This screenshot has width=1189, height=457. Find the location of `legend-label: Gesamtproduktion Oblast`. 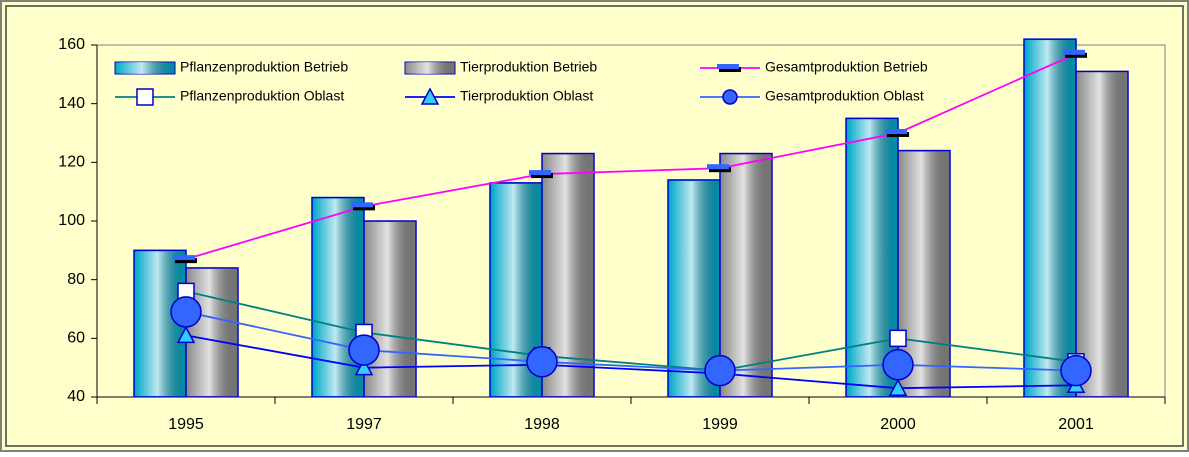

legend-label: Gesamtproduktion Oblast is located at coordinates (844, 96).